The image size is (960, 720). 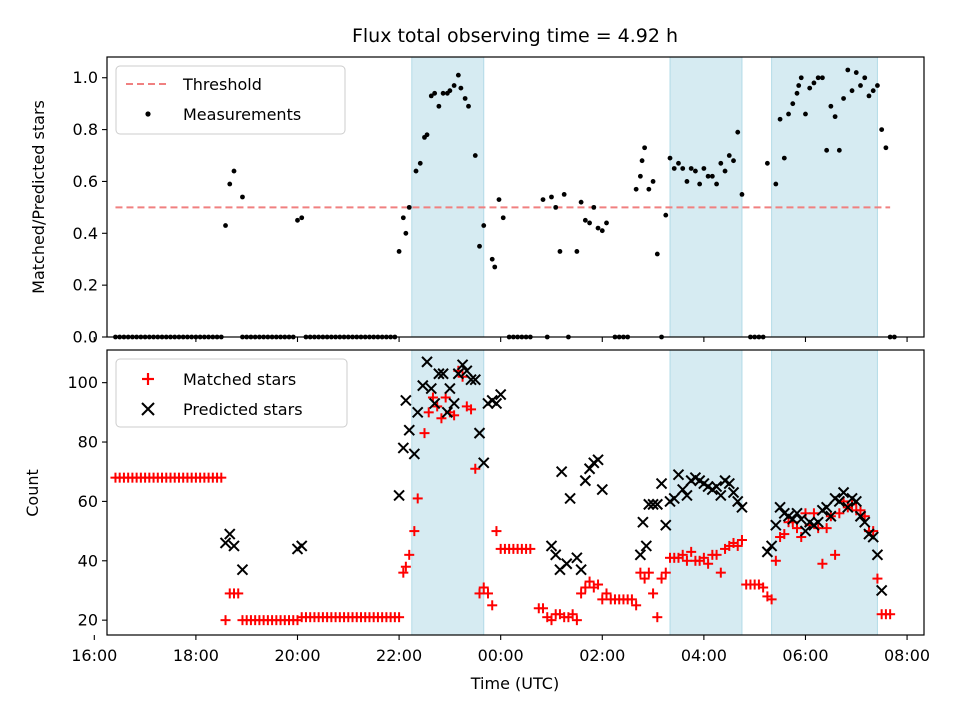 I want to click on legend-matched-swatch, so click(x=148, y=379).